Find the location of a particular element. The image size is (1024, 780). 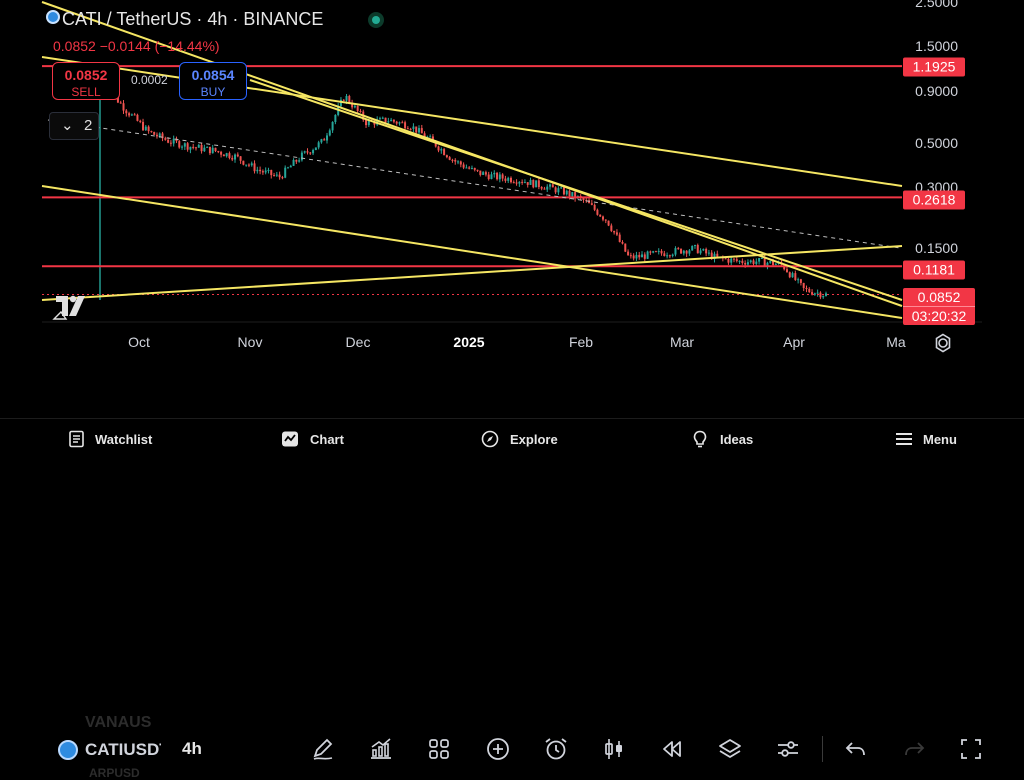

x-tick: 2025 is located at coordinates (469, 342).